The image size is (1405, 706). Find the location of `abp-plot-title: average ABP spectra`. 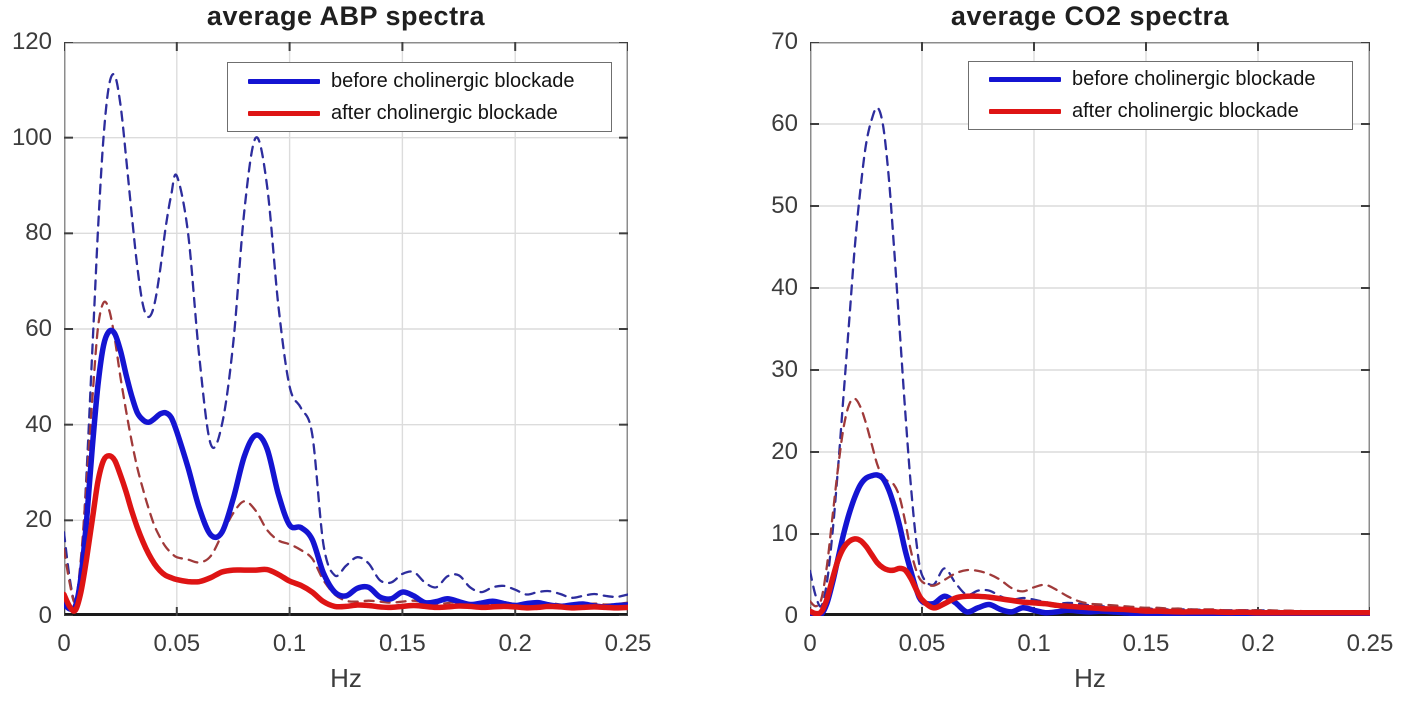

abp-plot-title: average ABP spectra is located at coordinates (346, 16).